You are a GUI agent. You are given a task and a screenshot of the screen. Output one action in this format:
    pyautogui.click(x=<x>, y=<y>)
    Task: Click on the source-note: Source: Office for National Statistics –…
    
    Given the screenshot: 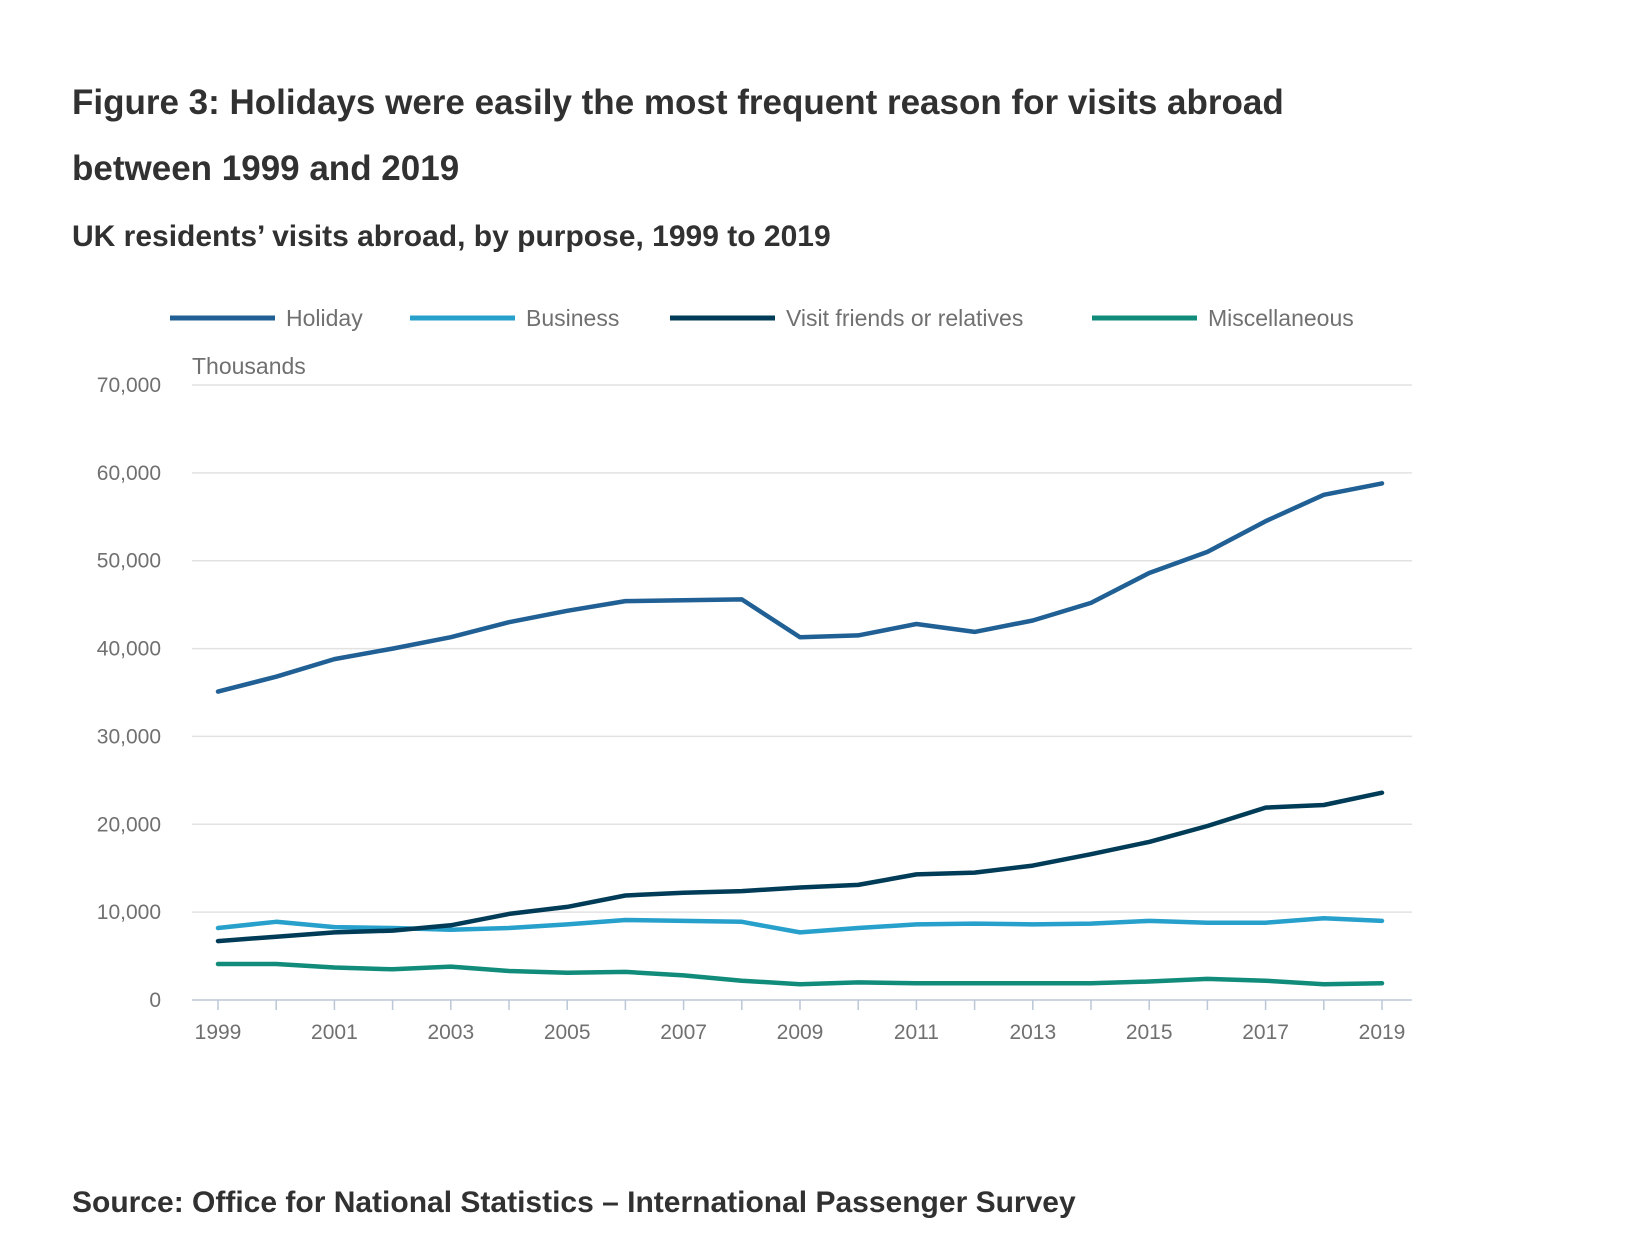 What is the action you would take?
    pyautogui.click(x=574, y=1202)
    